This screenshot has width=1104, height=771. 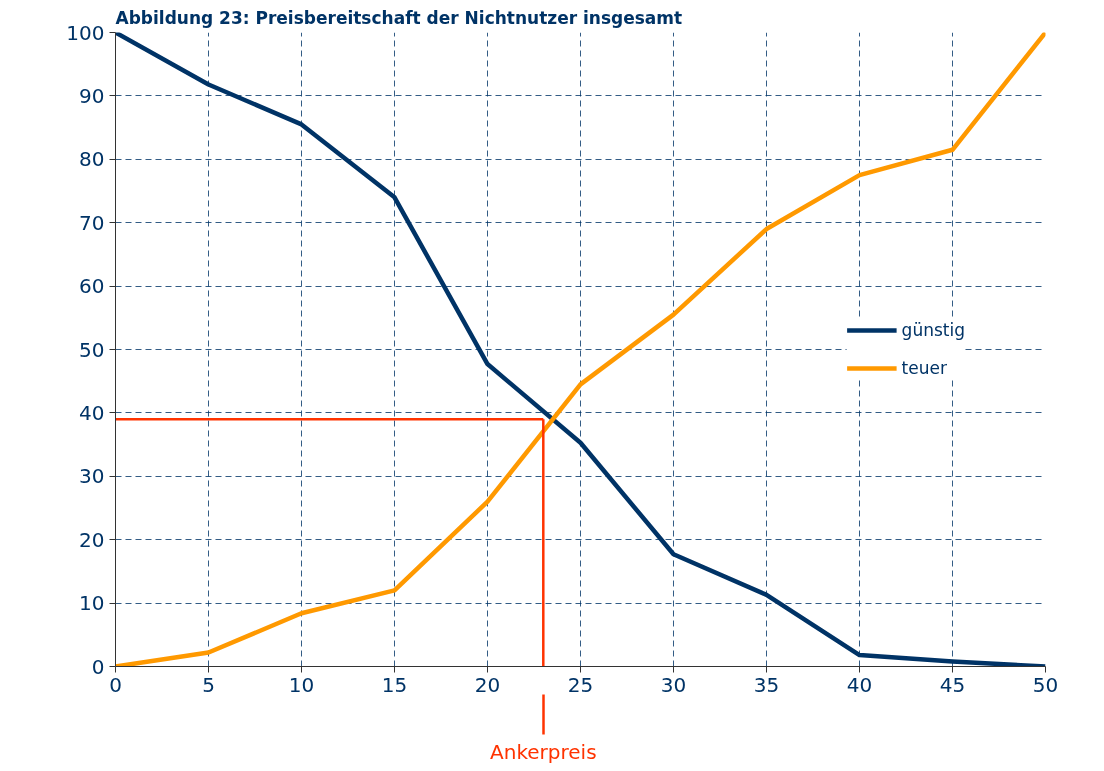 What do you see at coordinates (92, 603) in the screenshot?
I see `y-tick-label: 10` at bounding box center [92, 603].